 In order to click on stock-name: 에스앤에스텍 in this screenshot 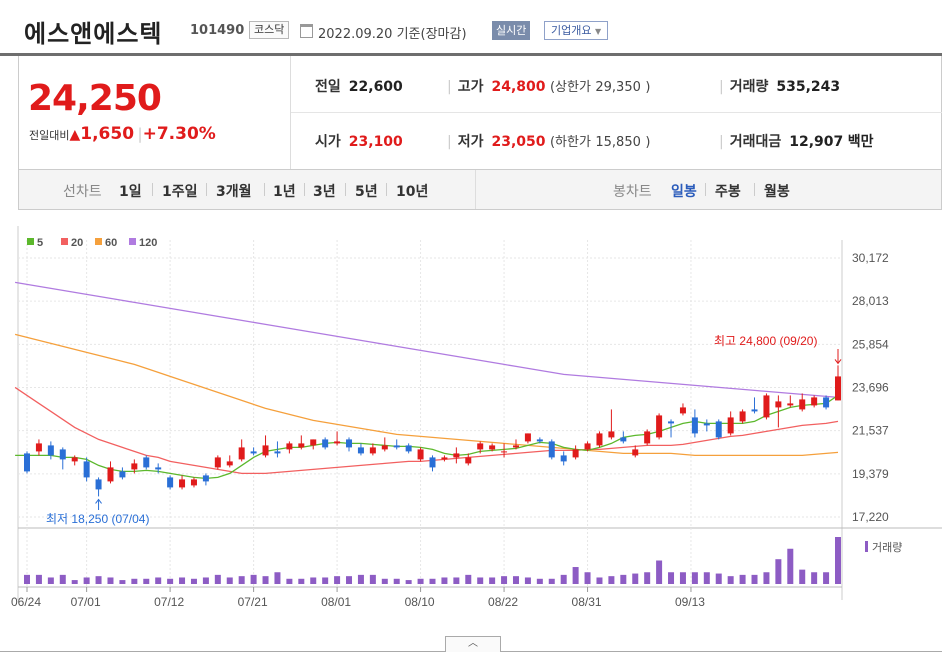, I will do `click(93, 34)`.